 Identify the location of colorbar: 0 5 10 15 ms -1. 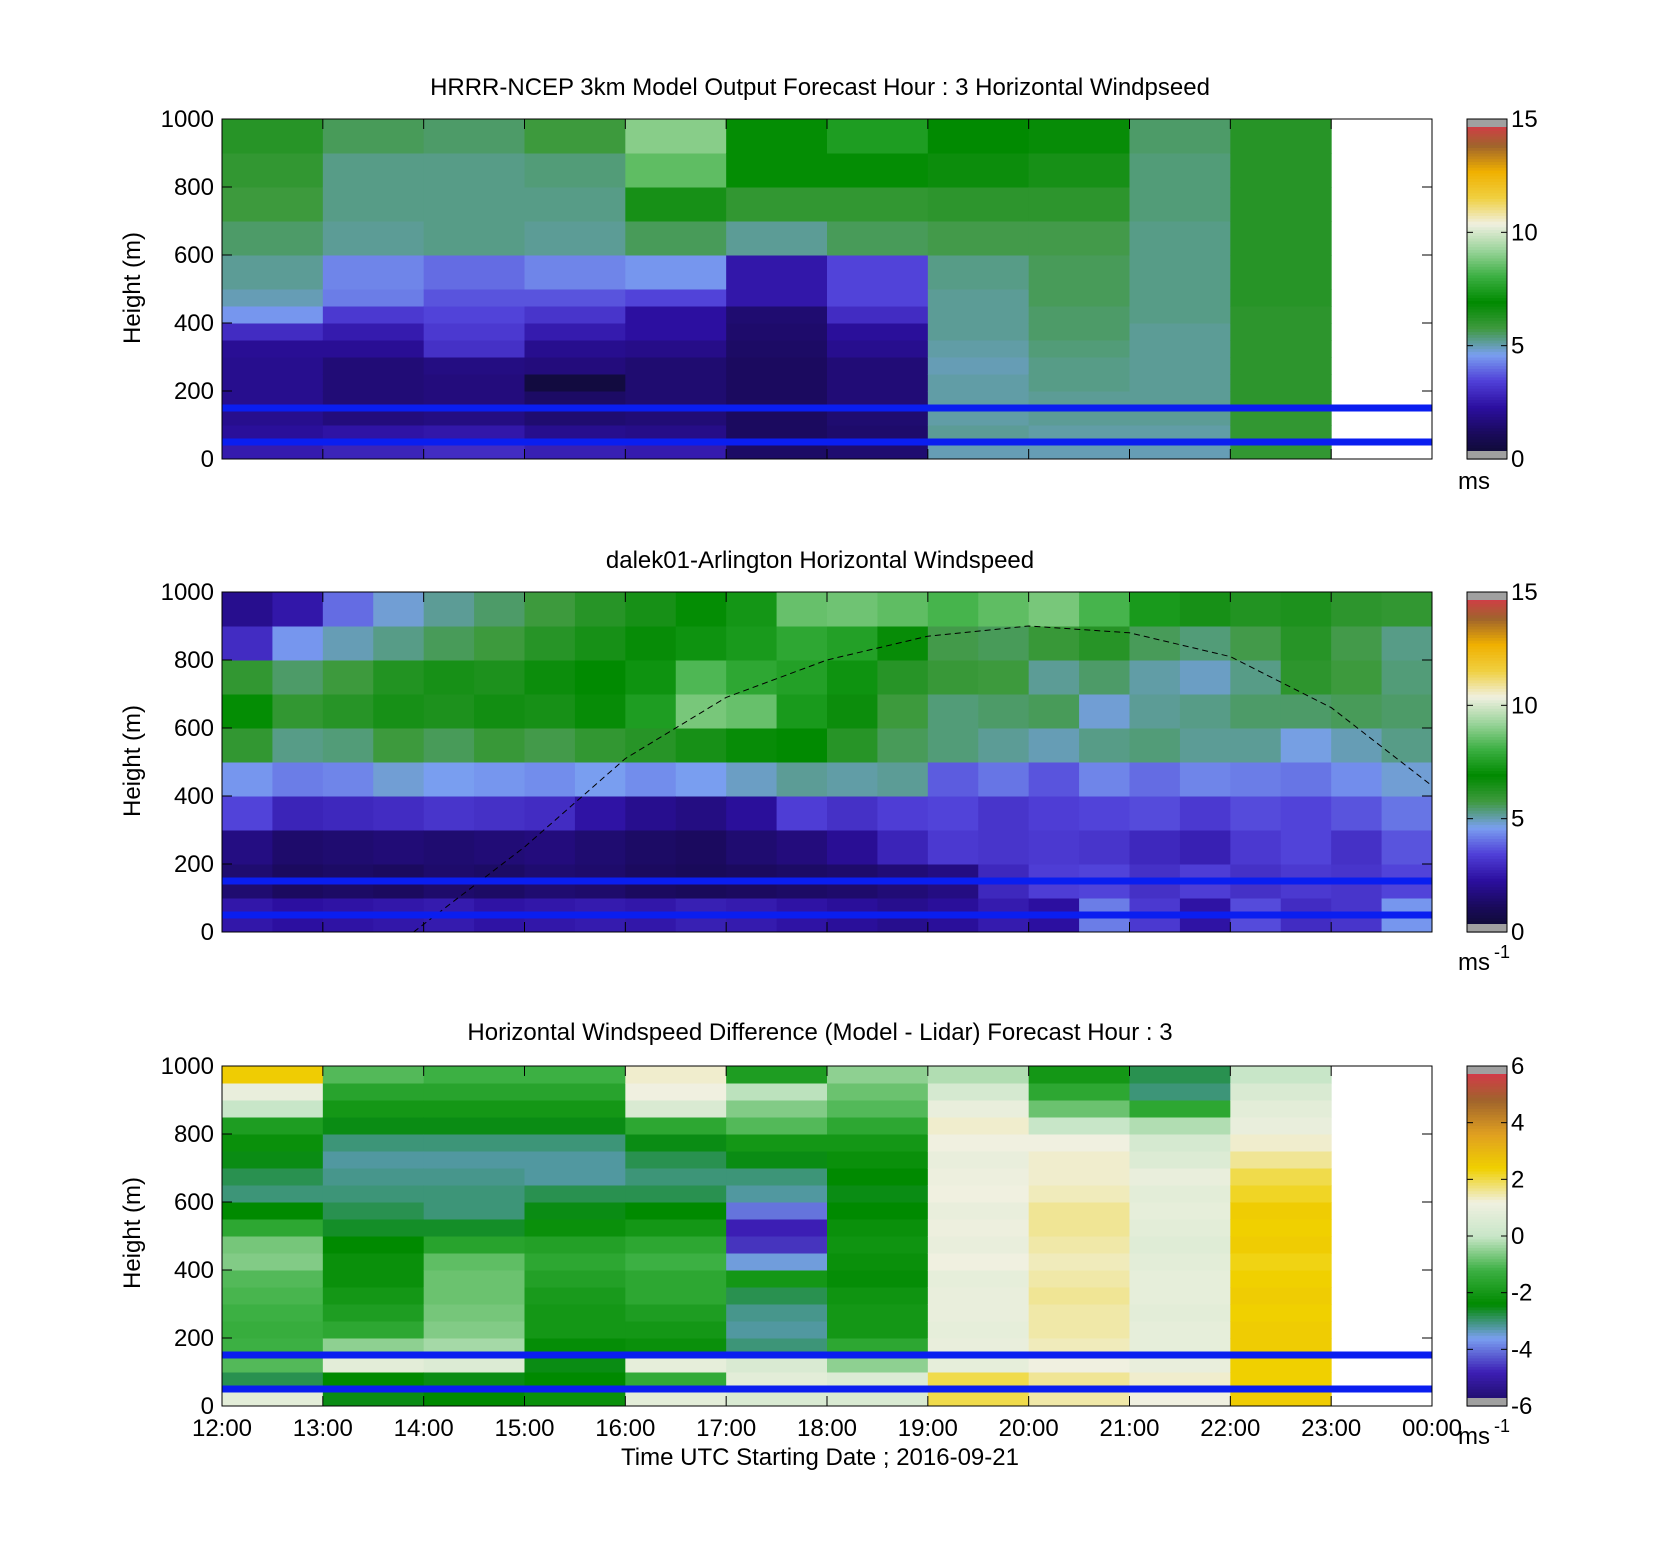
(1498, 777).